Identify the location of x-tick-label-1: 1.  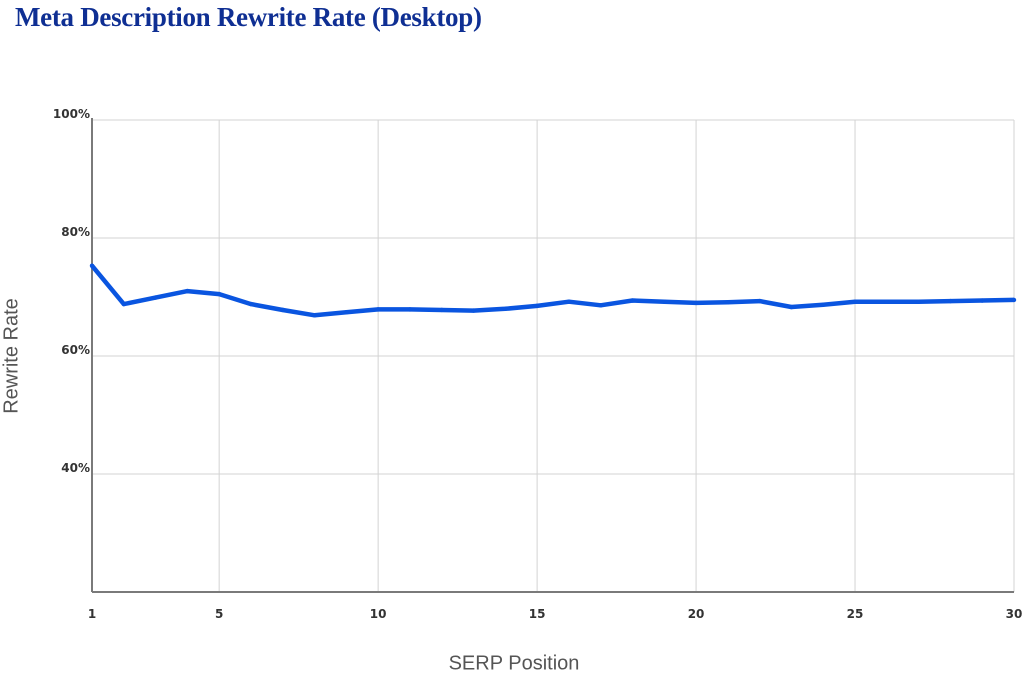
(92, 614).